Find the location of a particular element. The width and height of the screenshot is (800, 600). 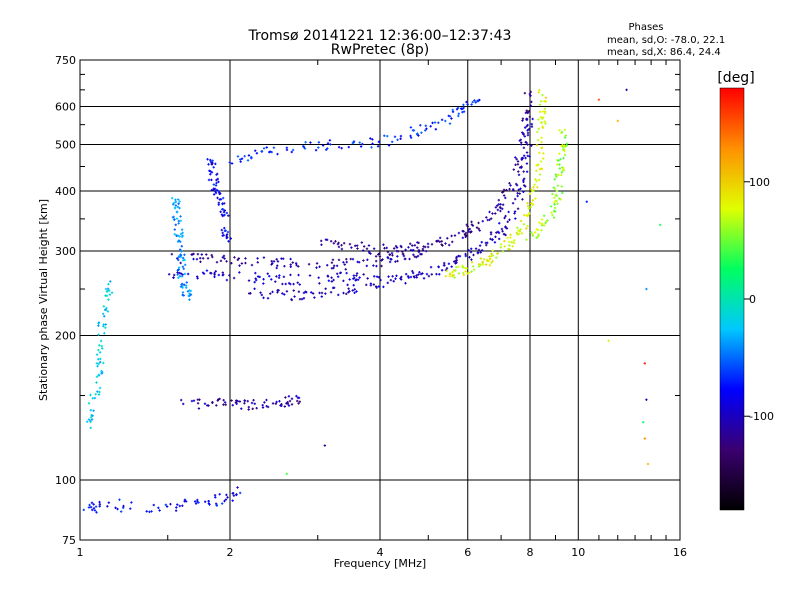

colorbar-tick-label: 0 is located at coordinates (752, 299).